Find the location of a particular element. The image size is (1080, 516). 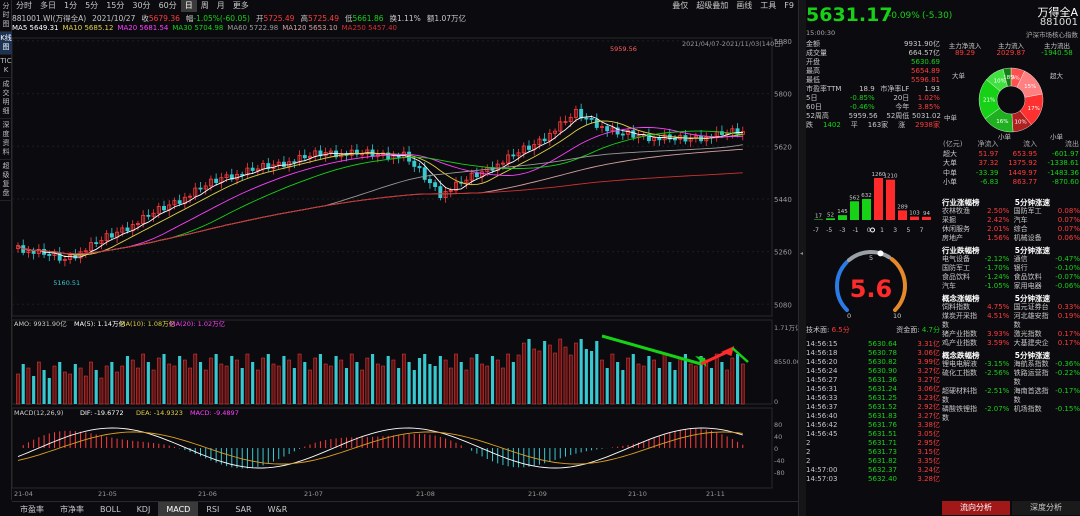

dist-x-label: -5 is located at coordinates (829, 230).